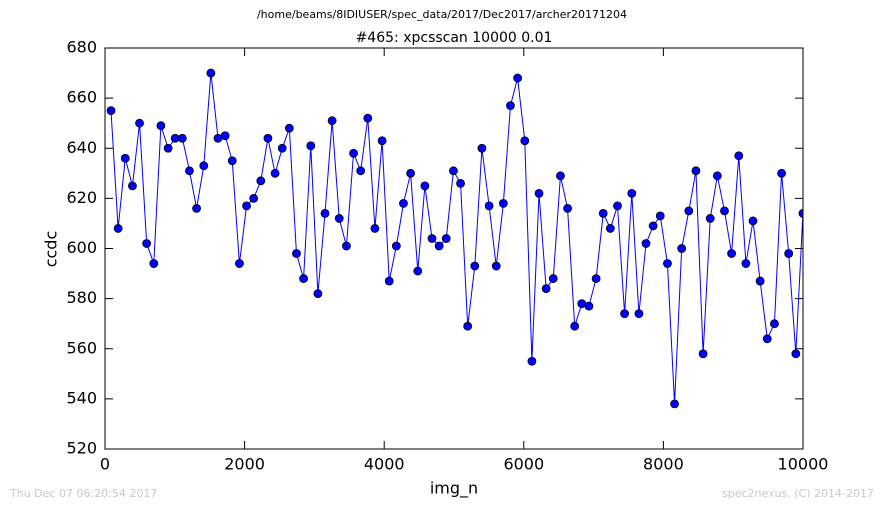 This screenshot has width=884, height=509. What do you see at coordinates (81, 347) in the screenshot?
I see `y-tick-label: 560` at bounding box center [81, 347].